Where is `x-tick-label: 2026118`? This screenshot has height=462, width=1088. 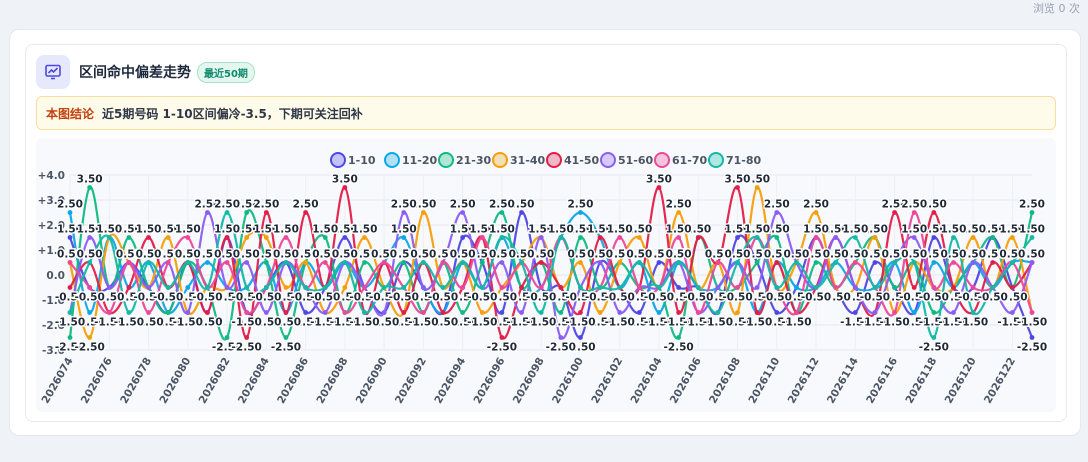
x-tick-label: 2026118 is located at coordinates (921, 381).